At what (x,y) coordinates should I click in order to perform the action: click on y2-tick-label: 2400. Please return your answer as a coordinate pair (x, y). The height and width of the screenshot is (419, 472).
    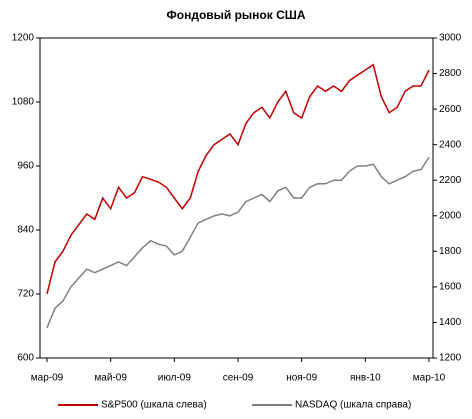
    Looking at the image, I should click on (450, 144).